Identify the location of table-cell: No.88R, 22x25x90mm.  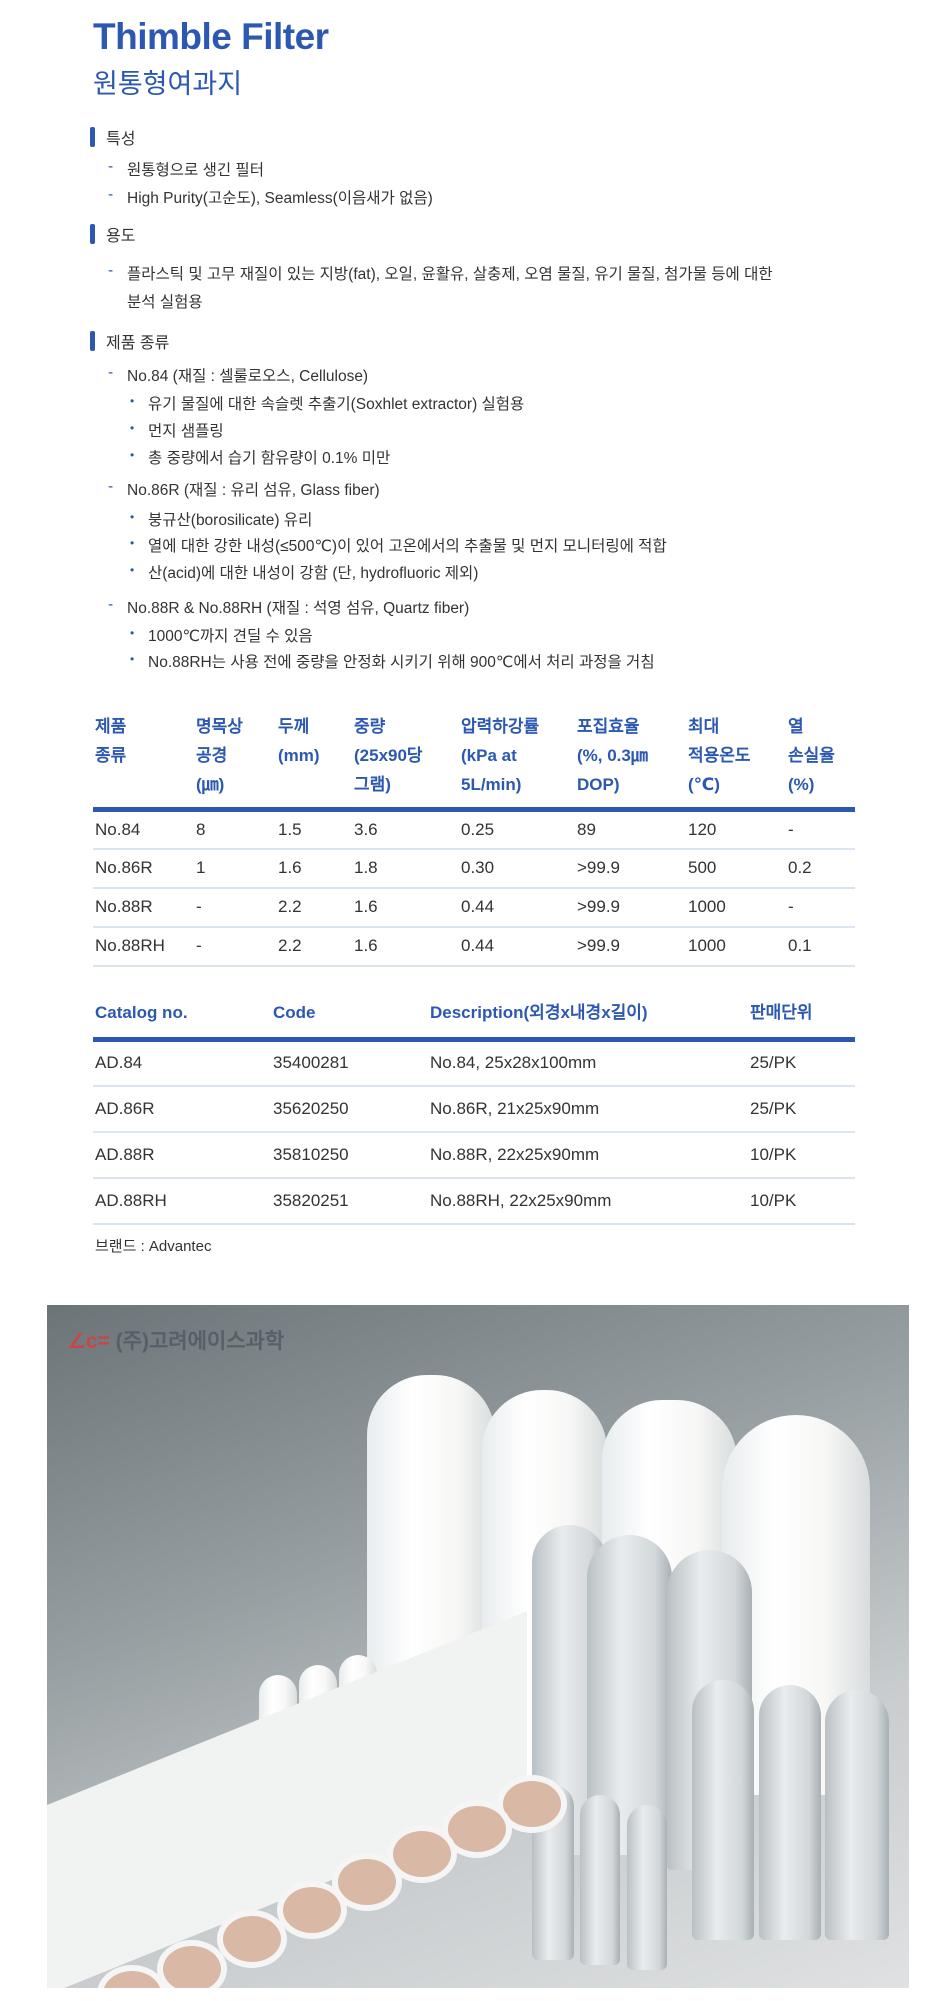
(588, 1155).